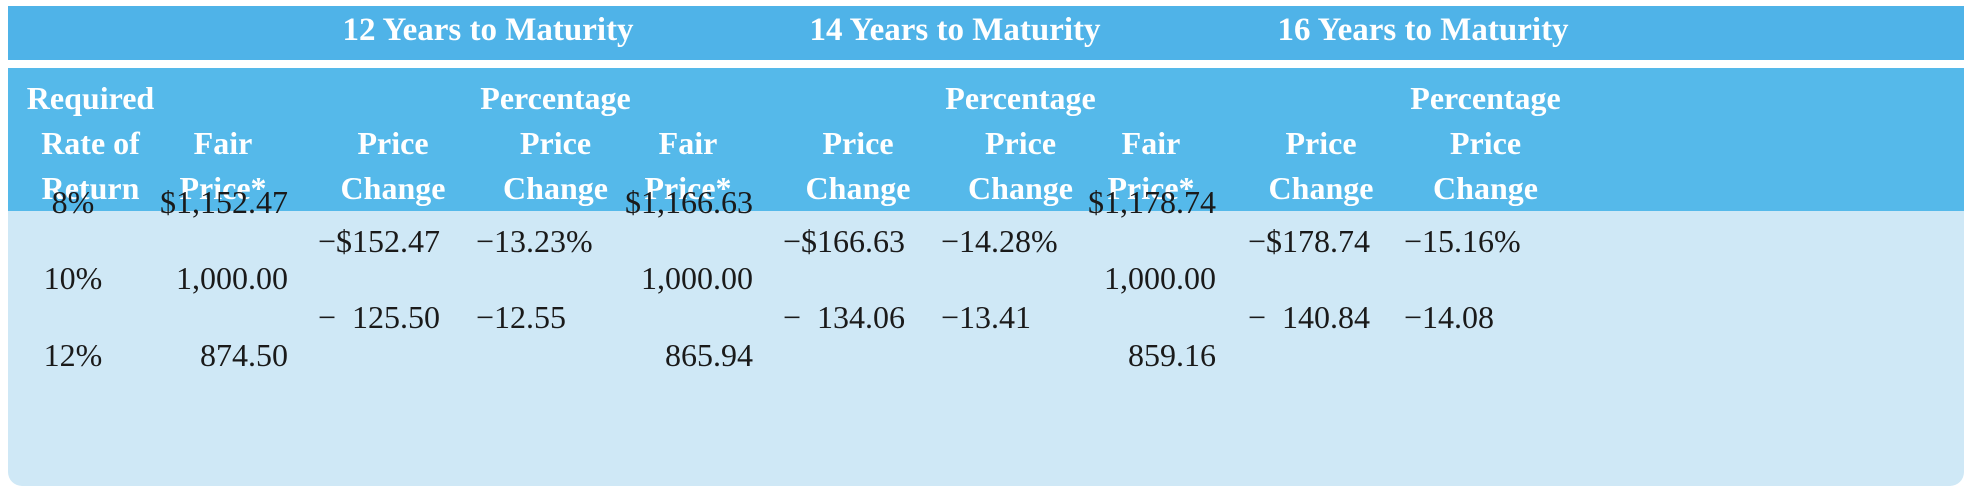 This screenshot has width=1974, height=492. Describe the element at coordinates (73, 355) in the screenshot. I see `rate-12: 12%` at that location.